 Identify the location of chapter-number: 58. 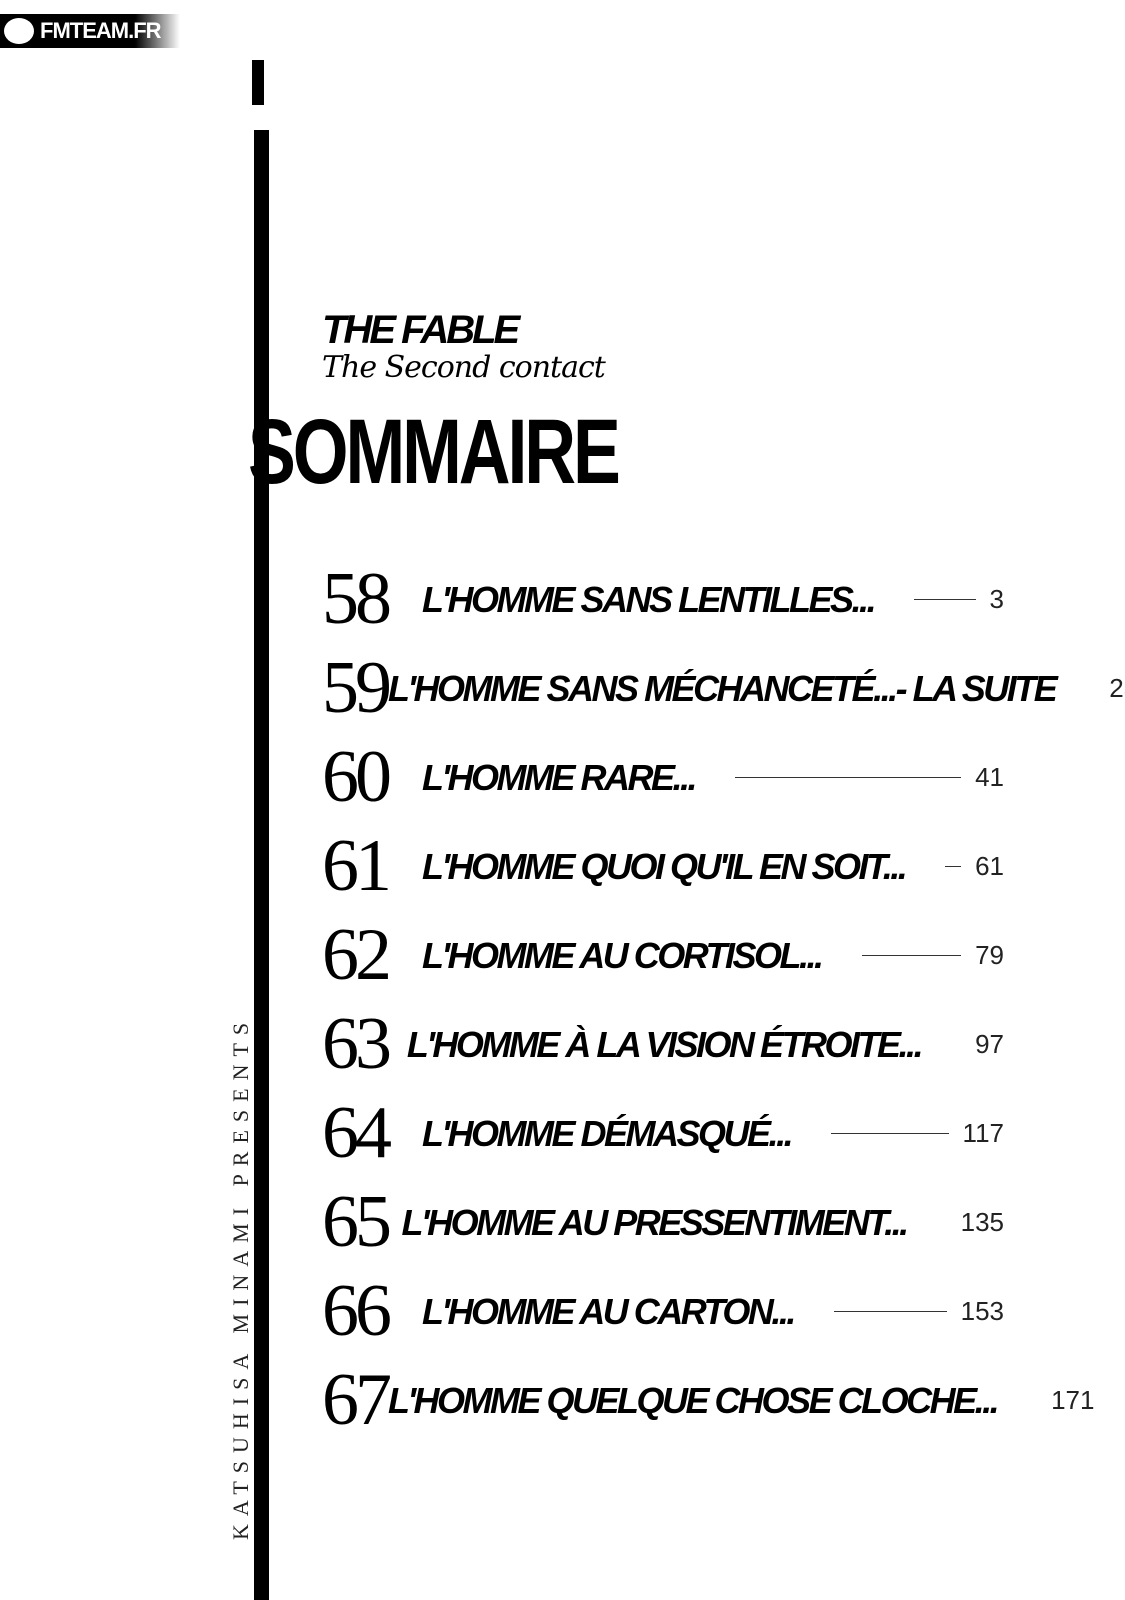
(357, 599).